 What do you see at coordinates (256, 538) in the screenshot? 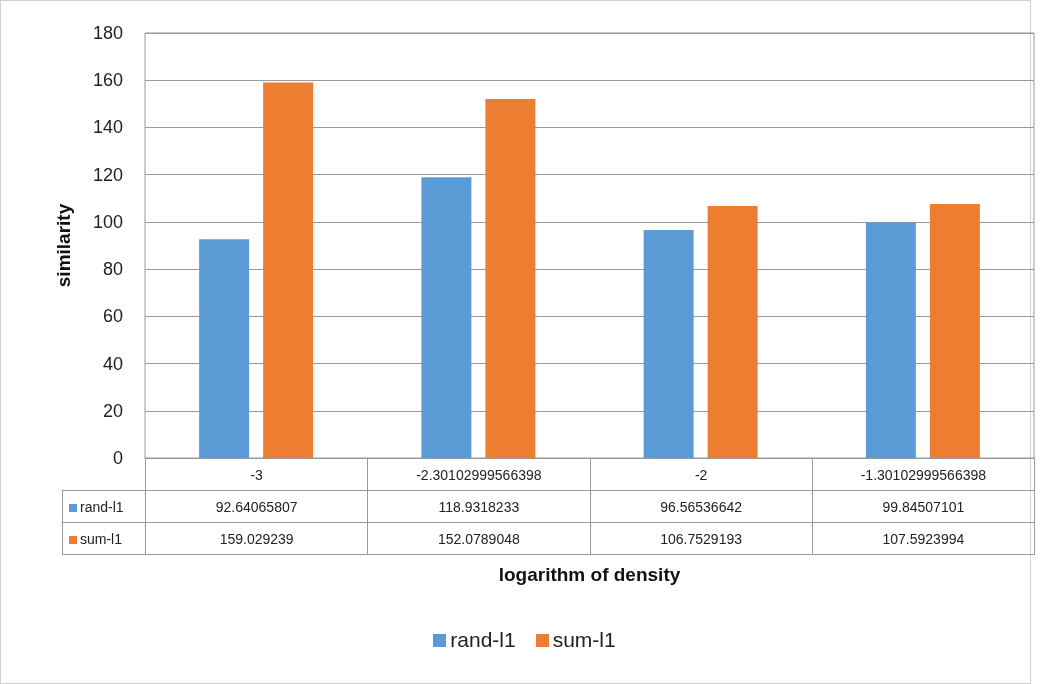
I see `data-label: 159.029239` at bounding box center [256, 538].